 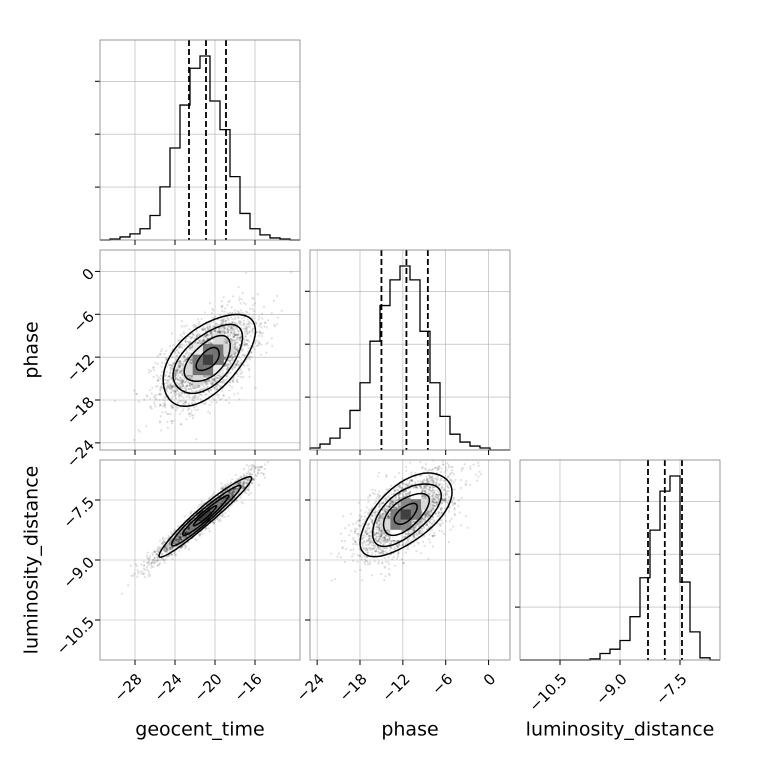 I want to click on pair-0-ytick-label-4: 0, so click(x=88, y=274).